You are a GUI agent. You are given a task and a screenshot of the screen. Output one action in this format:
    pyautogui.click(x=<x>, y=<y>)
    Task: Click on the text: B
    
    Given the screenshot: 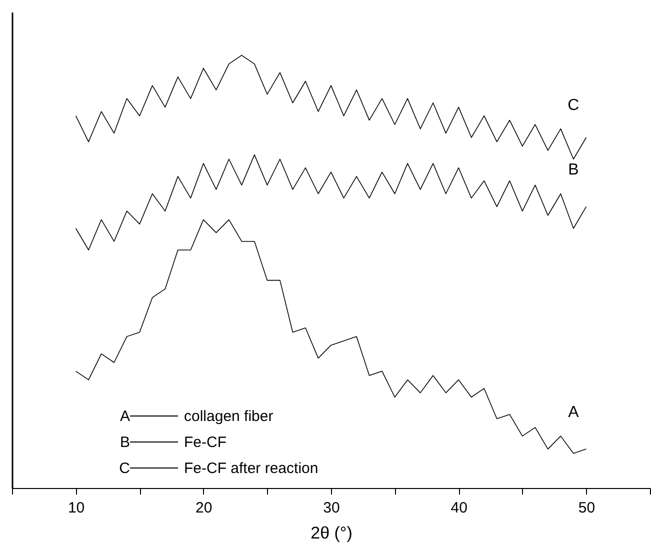 What is the action you would take?
    pyautogui.click(x=125, y=442)
    